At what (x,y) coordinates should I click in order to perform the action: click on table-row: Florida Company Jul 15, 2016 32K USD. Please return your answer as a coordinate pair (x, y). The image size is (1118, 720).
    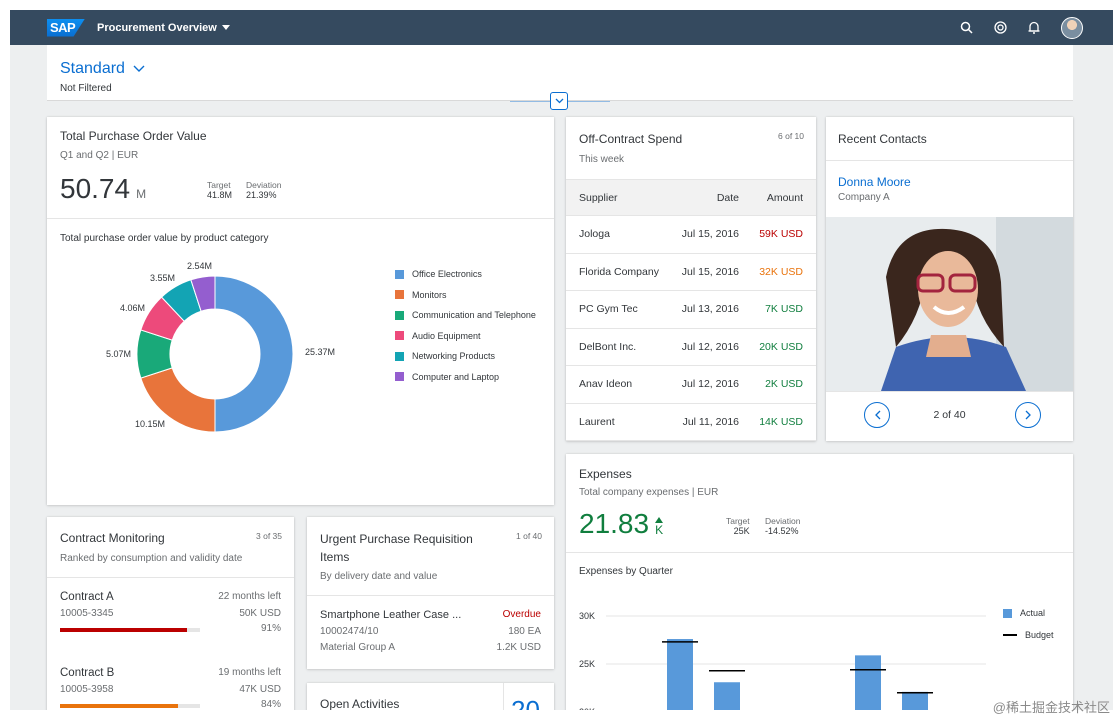
    Looking at the image, I should click on (691, 272).